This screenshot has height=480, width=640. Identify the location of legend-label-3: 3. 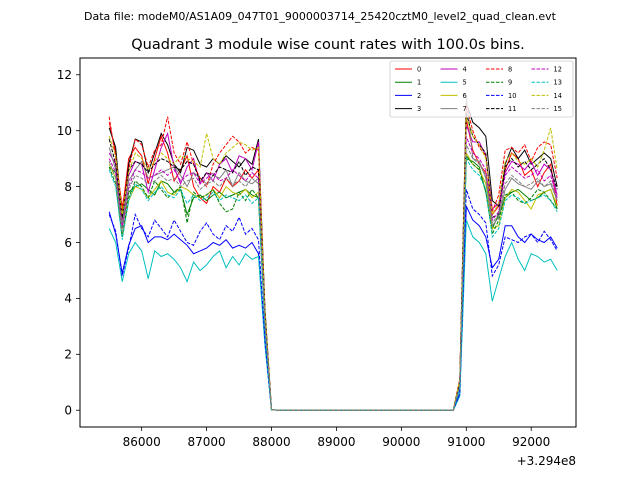
(419, 109).